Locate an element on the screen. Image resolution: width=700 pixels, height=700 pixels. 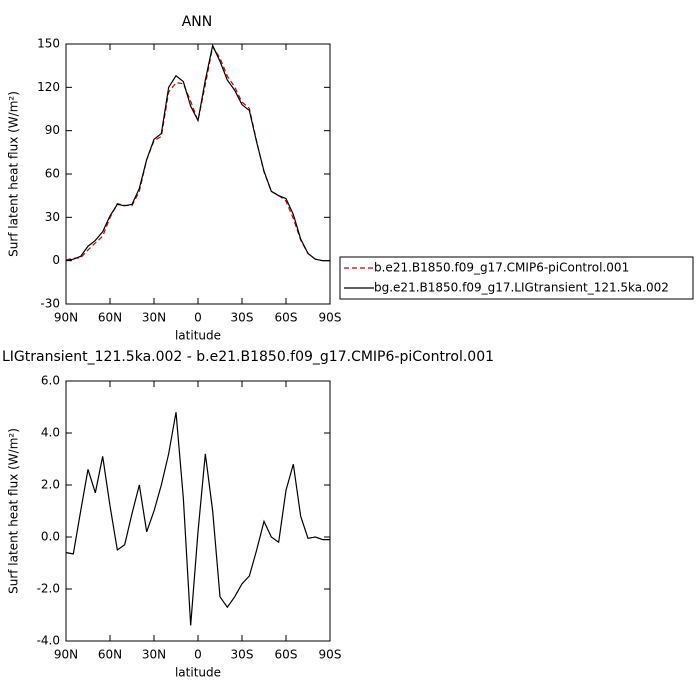
y-tick-label: 150 is located at coordinates (48, 44).